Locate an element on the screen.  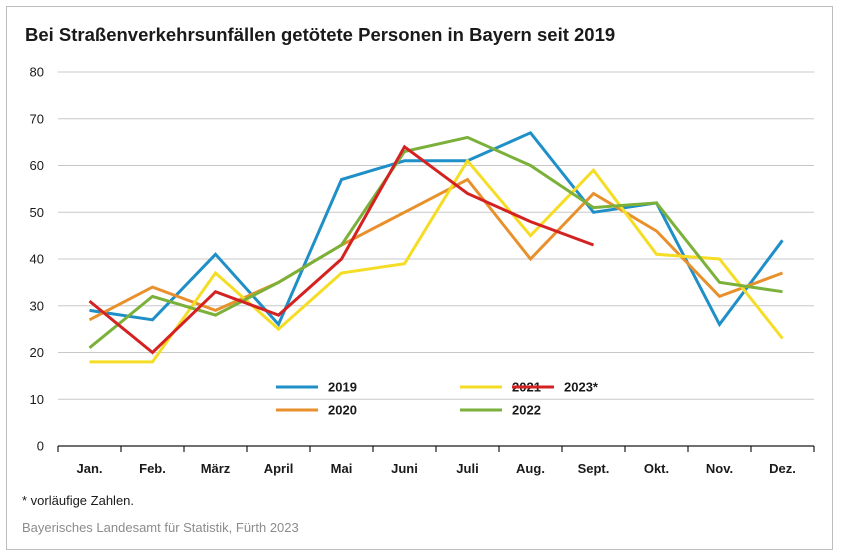
x-tick-label: Sept. is located at coordinates (594, 468).